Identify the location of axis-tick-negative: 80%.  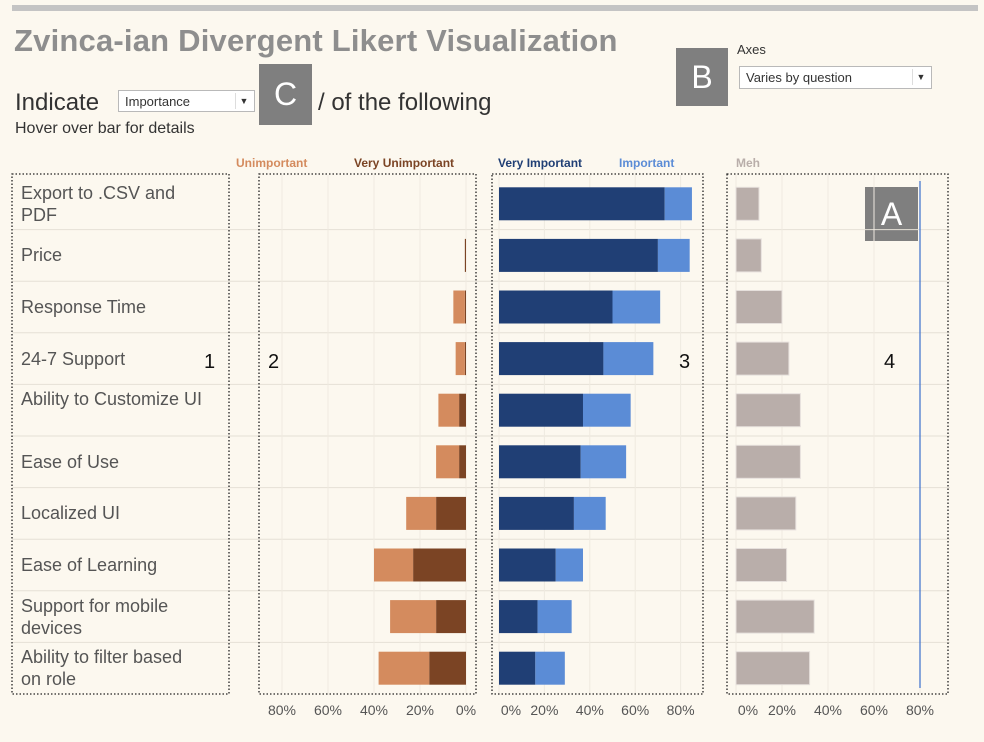
(282, 710).